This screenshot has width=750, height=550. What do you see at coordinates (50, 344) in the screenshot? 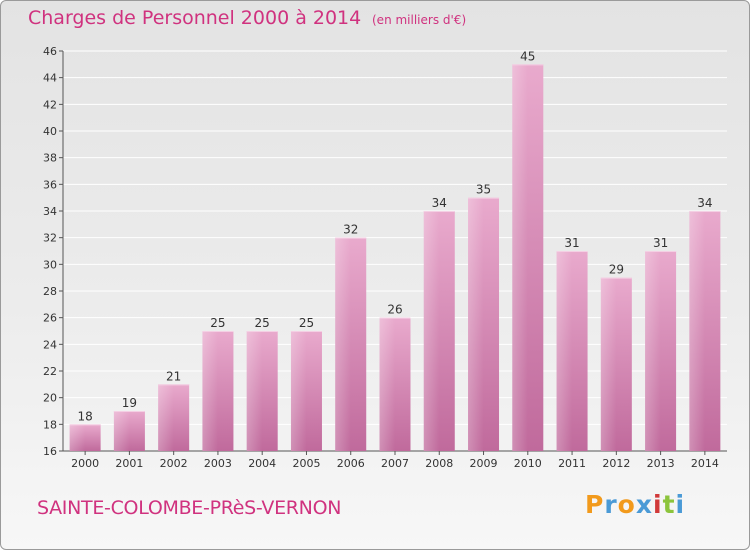
I see `y-tick-label: 24` at bounding box center [50, 344].